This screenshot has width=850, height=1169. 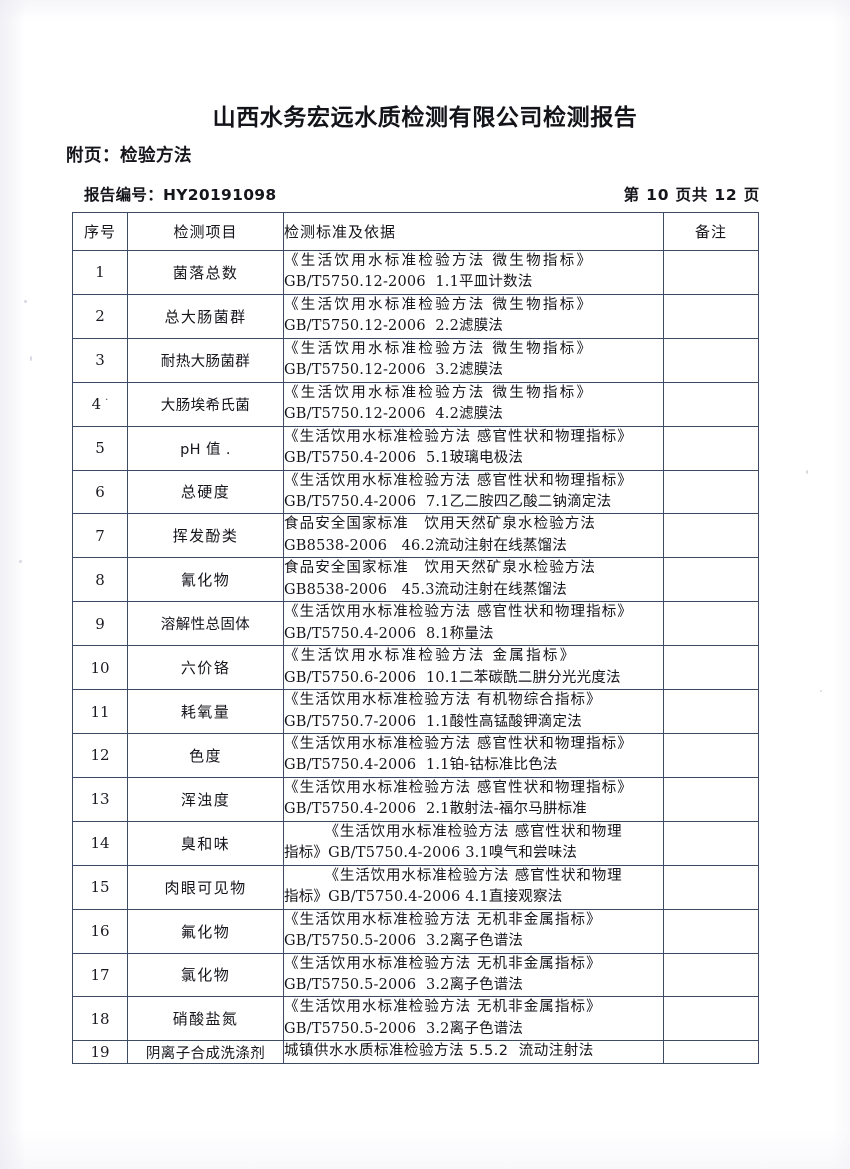 What do you see at coordinates (205, 931) in the screenshot?
I see `test-item-name: 氟化物` at bounding box center [205, 931].